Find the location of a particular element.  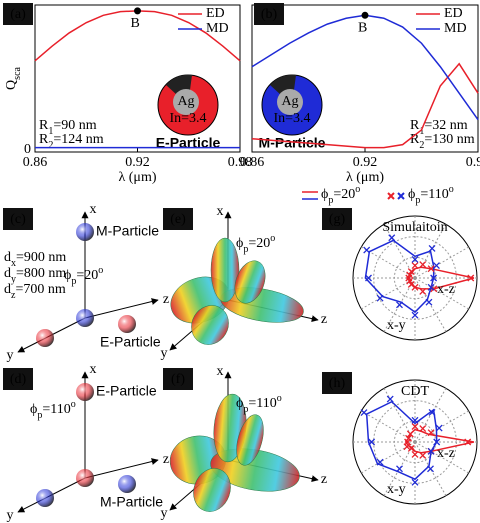

y-tick-label: 0 is located at coordinates (27, 149).